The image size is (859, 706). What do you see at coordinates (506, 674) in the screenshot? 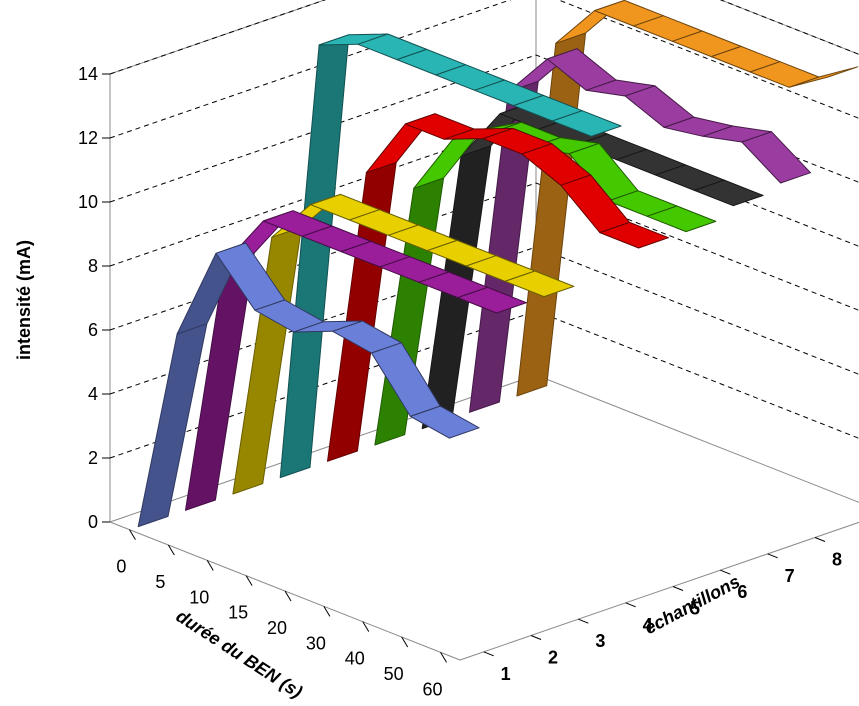
I see `z-tick-label: 1` at bounding box center [506, 674].